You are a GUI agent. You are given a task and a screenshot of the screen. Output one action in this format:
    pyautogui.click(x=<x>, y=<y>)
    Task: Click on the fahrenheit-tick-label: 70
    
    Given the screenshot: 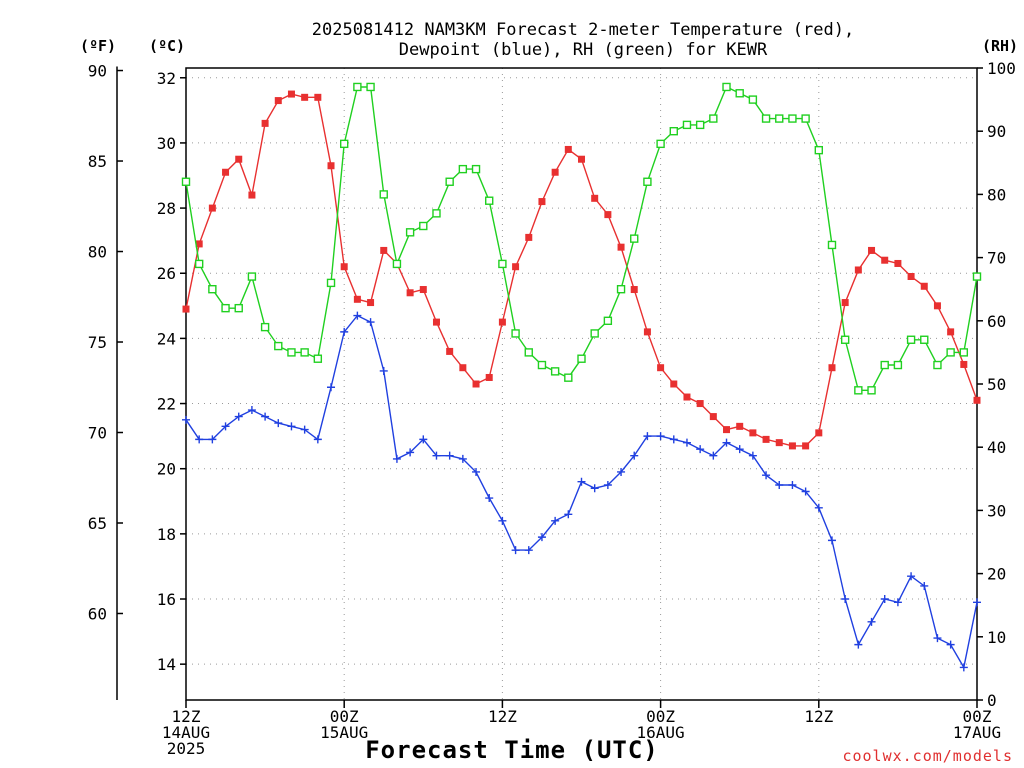 What is the action you would take?
    pyautogui.click(x=97, y=433)
    